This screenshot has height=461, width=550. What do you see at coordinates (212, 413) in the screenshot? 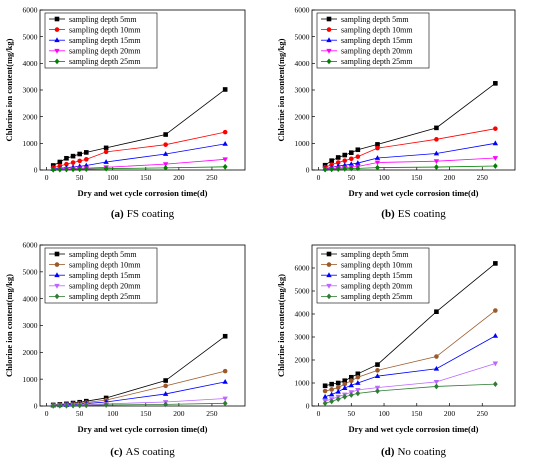
I see `x-tick-label: 250` at bounding box center [212, 413].